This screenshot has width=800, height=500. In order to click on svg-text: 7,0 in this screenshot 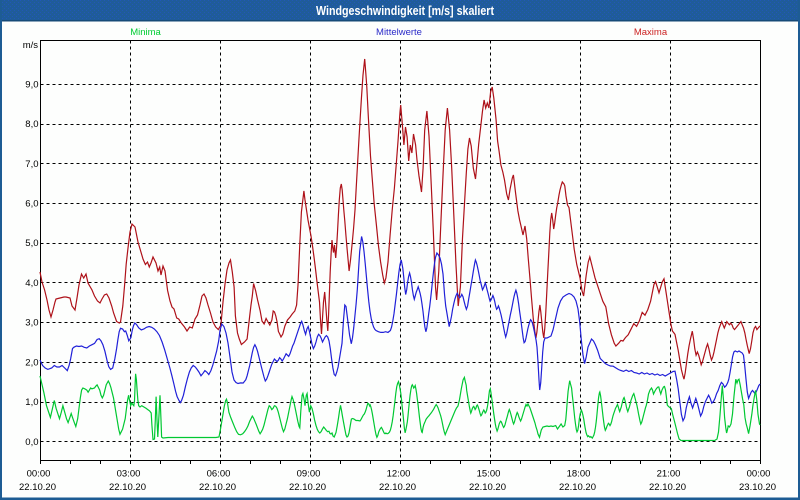, I will do `click(31, 164)`.